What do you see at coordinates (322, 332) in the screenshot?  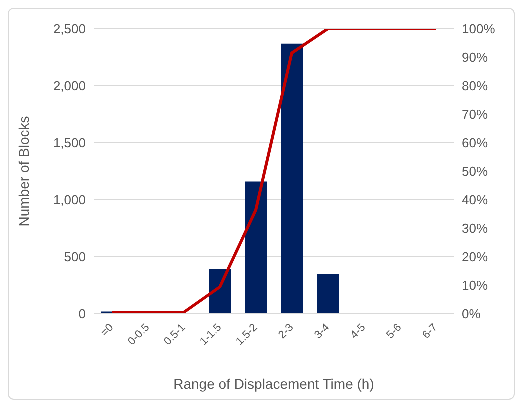 I see `x-tick-label: 3-4` at bounding box center [322, 332].